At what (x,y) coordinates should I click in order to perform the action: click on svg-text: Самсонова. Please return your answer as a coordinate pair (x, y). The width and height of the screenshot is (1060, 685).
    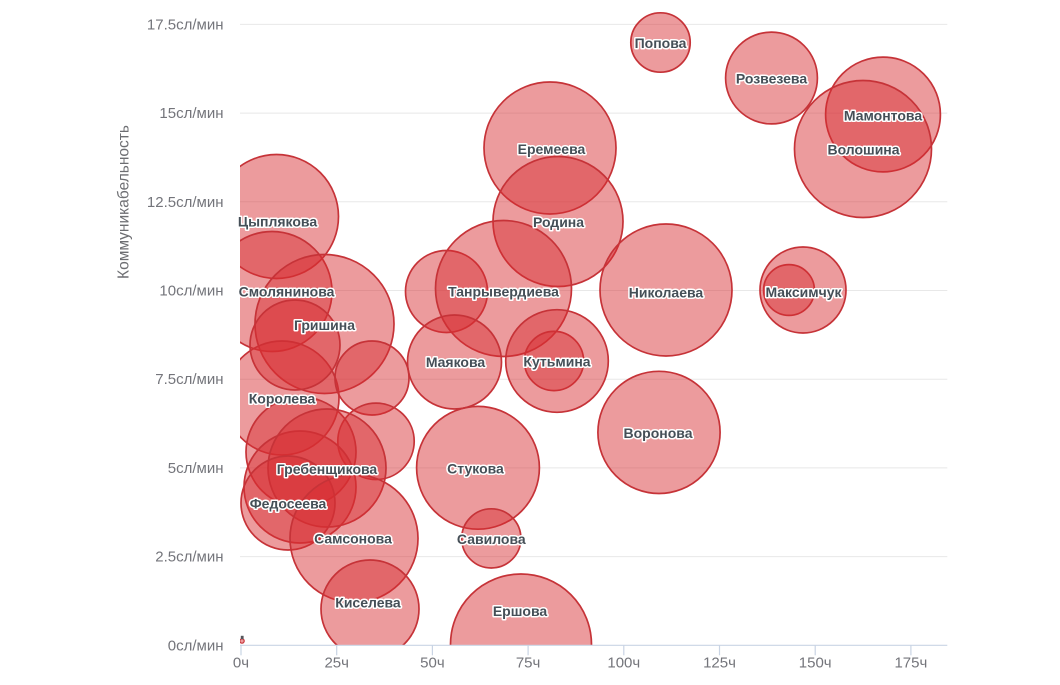
    Looking at the image, I should click on (353, 539).